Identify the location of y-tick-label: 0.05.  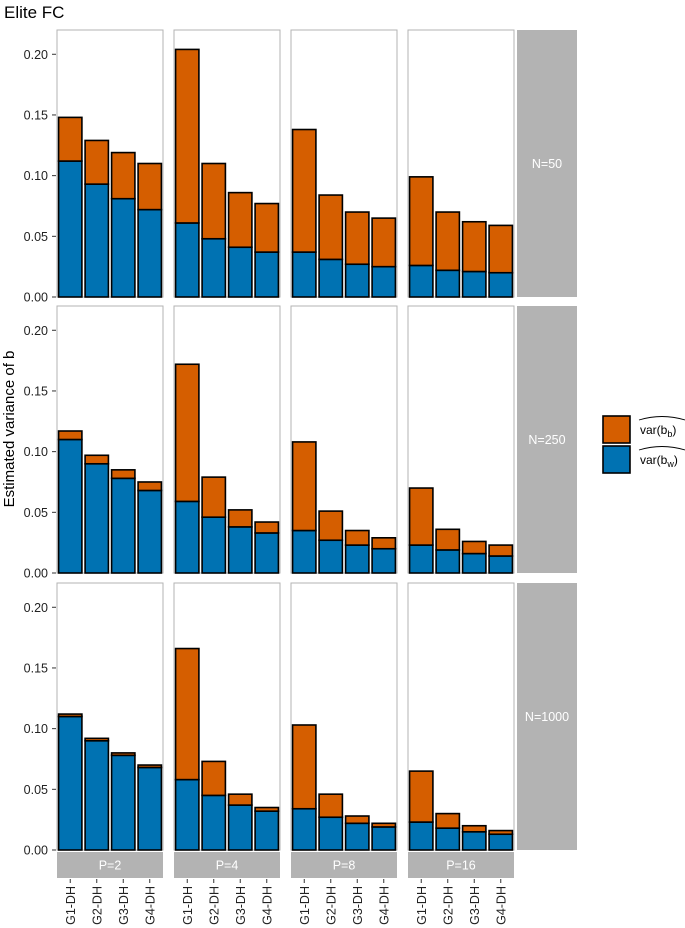
(36, 237).